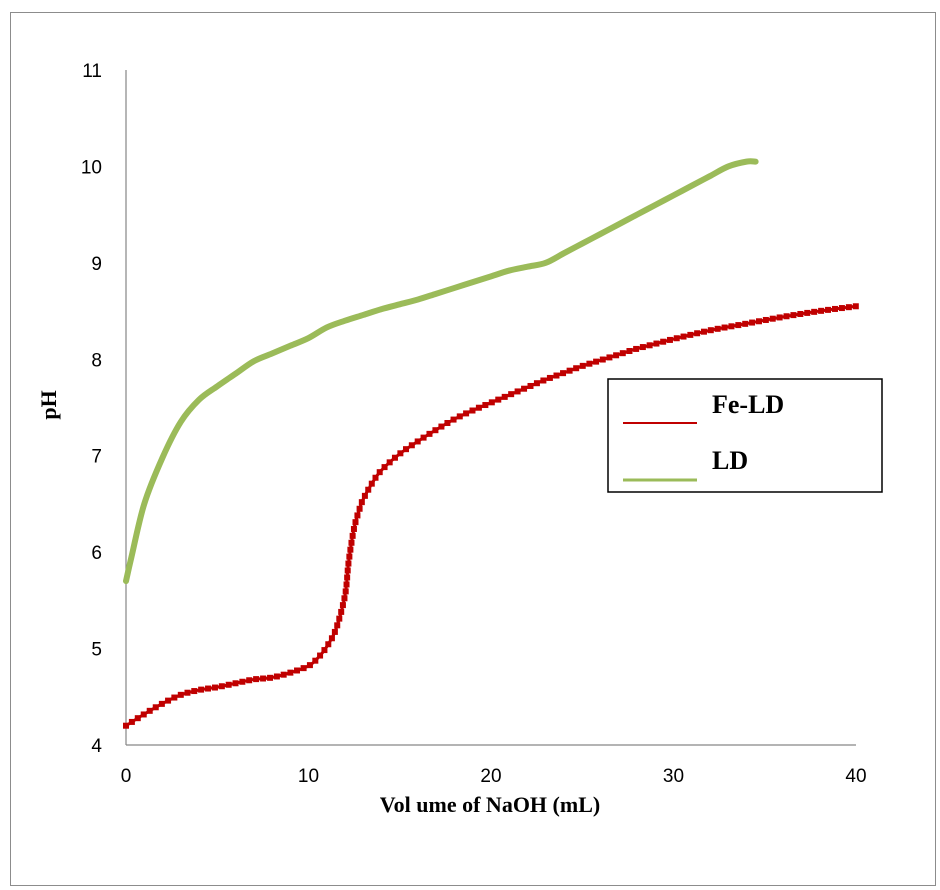  I want to click on y-tick-label: 6, so click(96, 553).